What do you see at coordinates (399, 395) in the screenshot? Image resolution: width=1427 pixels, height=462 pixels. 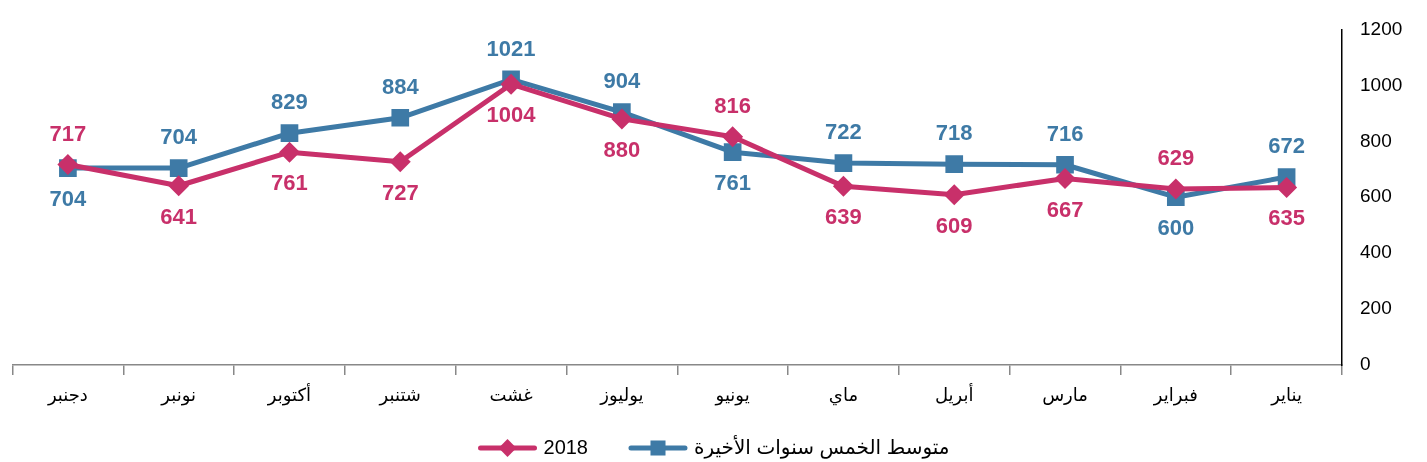 I see `x-tick-label: شتنبر` at bounding box center [399, 395].